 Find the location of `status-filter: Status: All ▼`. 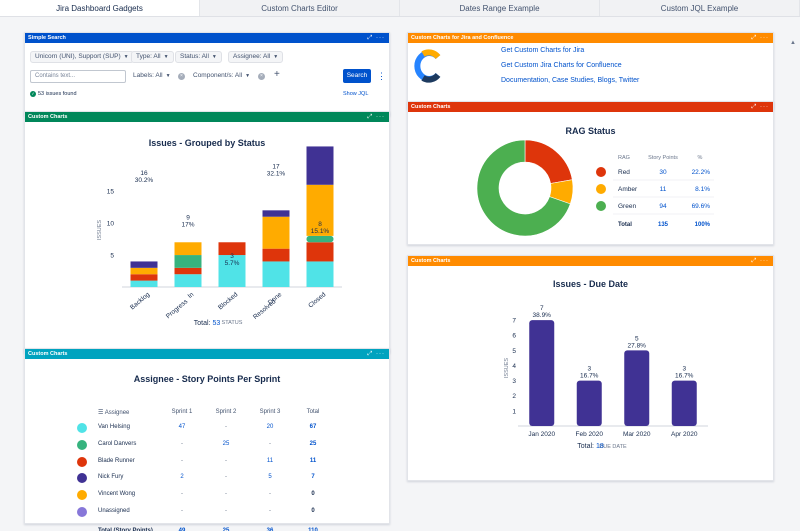

status-filter: Status: All ▼ is located at coordinates (198, 57).